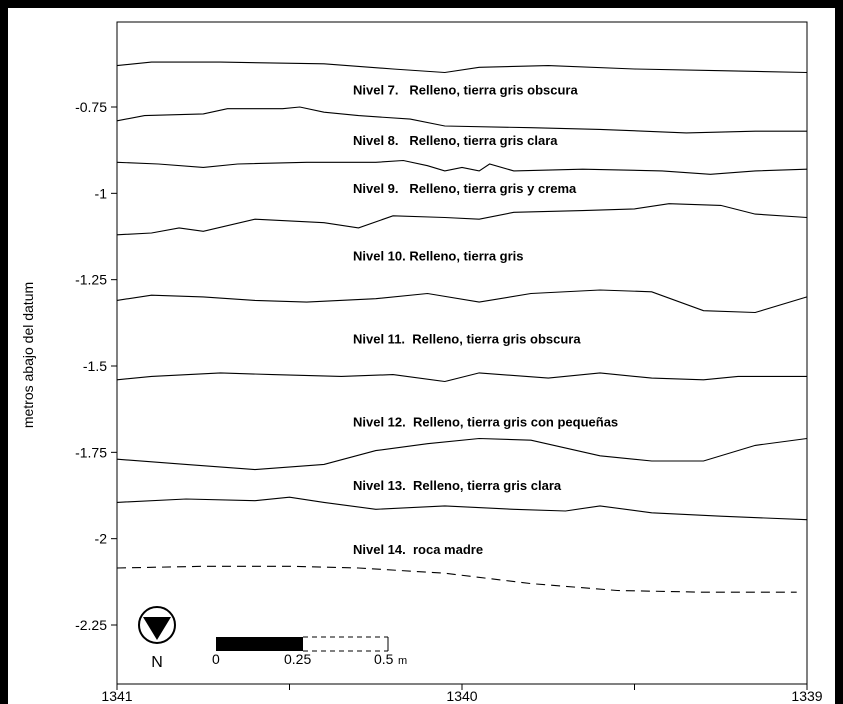  I want to click on y-tick-label: -1.5, so click(95, 366).